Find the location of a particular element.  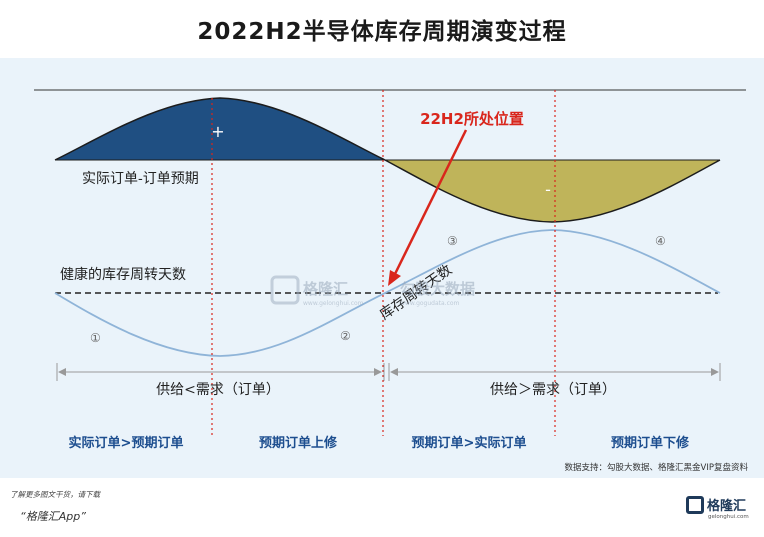

phase-number-4: ④ is located at coordinates (660, 241).